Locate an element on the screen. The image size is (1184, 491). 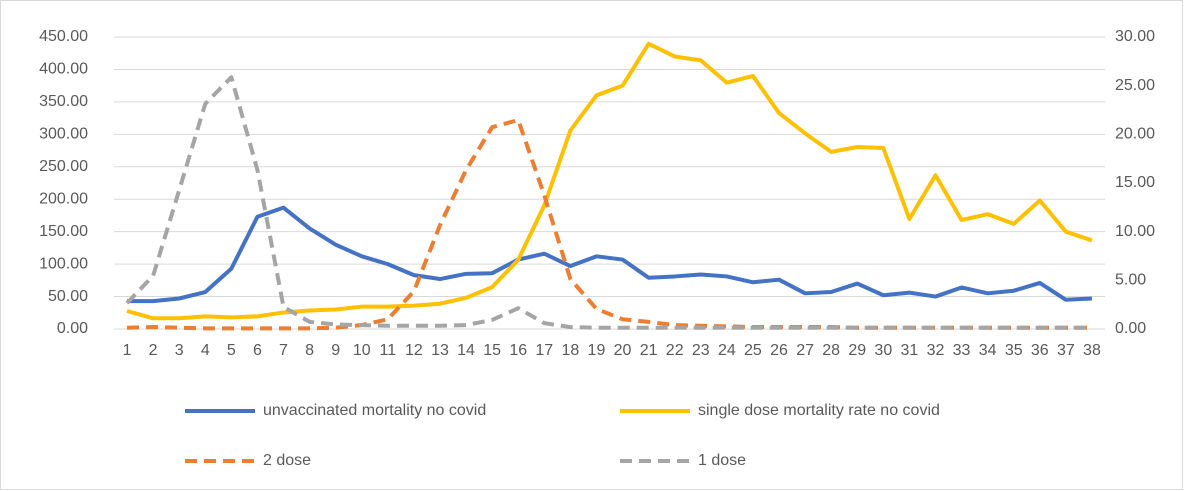
x-tick-label: 14 is located at coordinates (466, 350).